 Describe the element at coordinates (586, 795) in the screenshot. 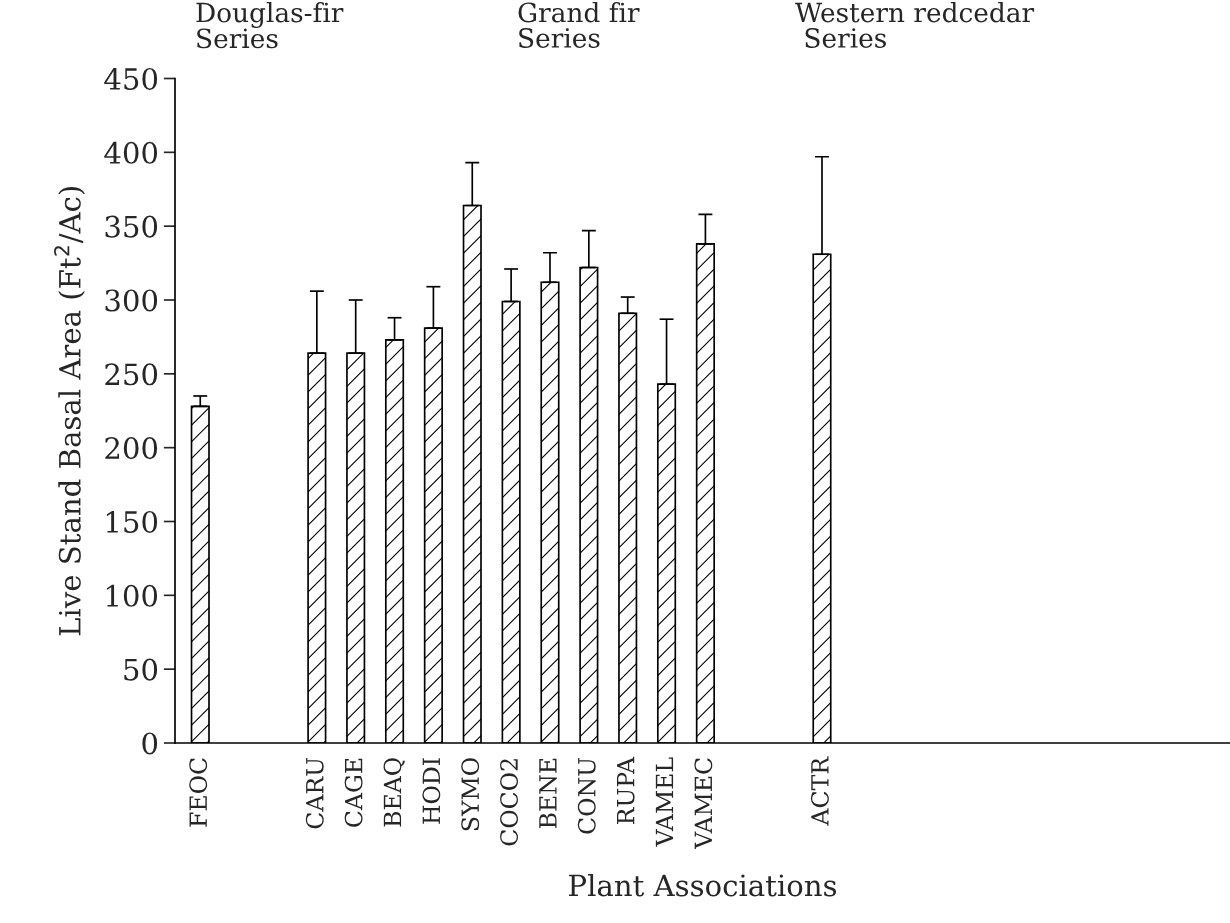

I see `x-tick-label: CONU` at that location.